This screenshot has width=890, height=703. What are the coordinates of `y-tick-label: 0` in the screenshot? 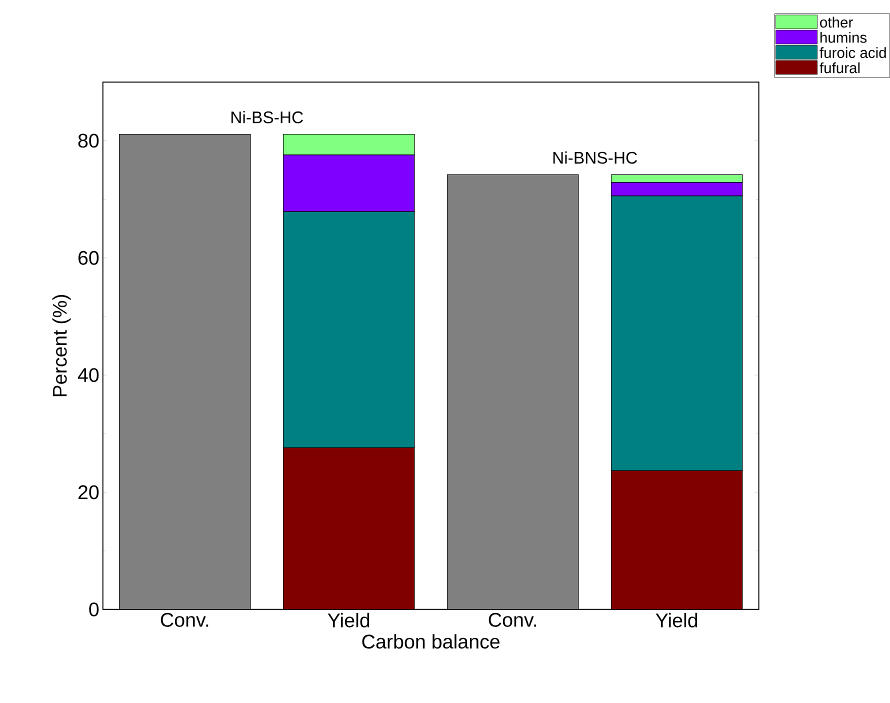 It's located at (94, 609).